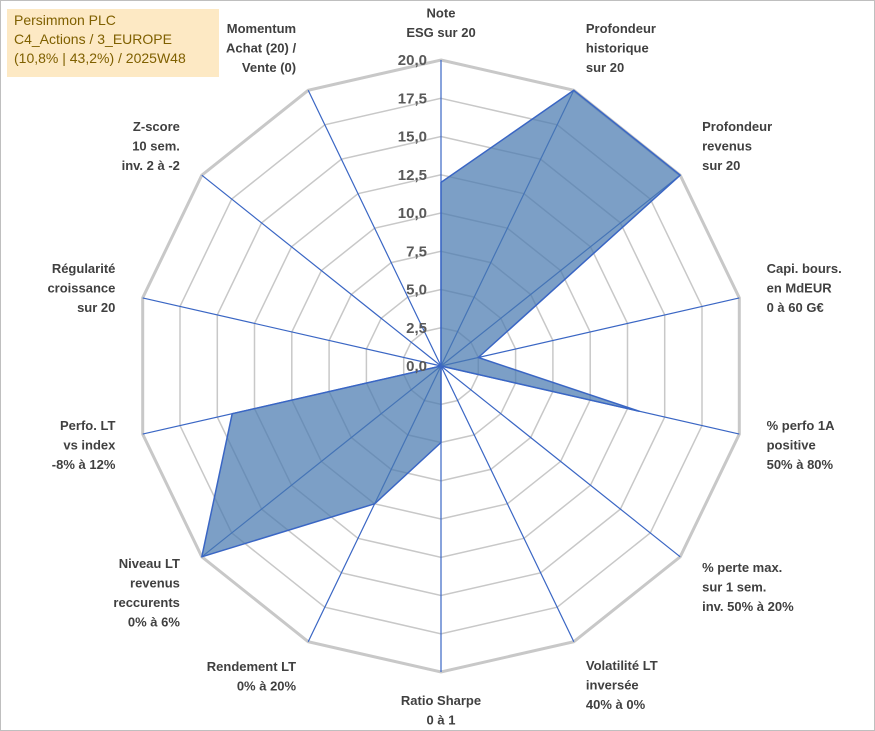 The width and height of the screenshot is (875, 731). Describe the element at coordinates (269, 67) in the screenshot. I see `axis-label-14: Vente (0)` at that location.